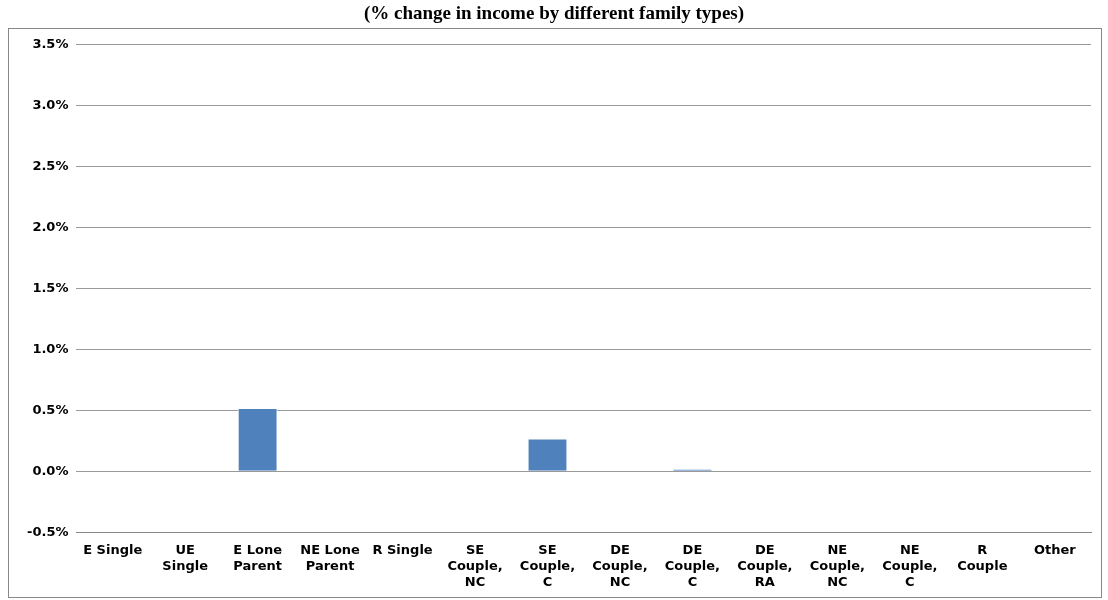 The image size is (1108, 600). I want to click on y-tick-label: 1.0%, so click(50, 348).